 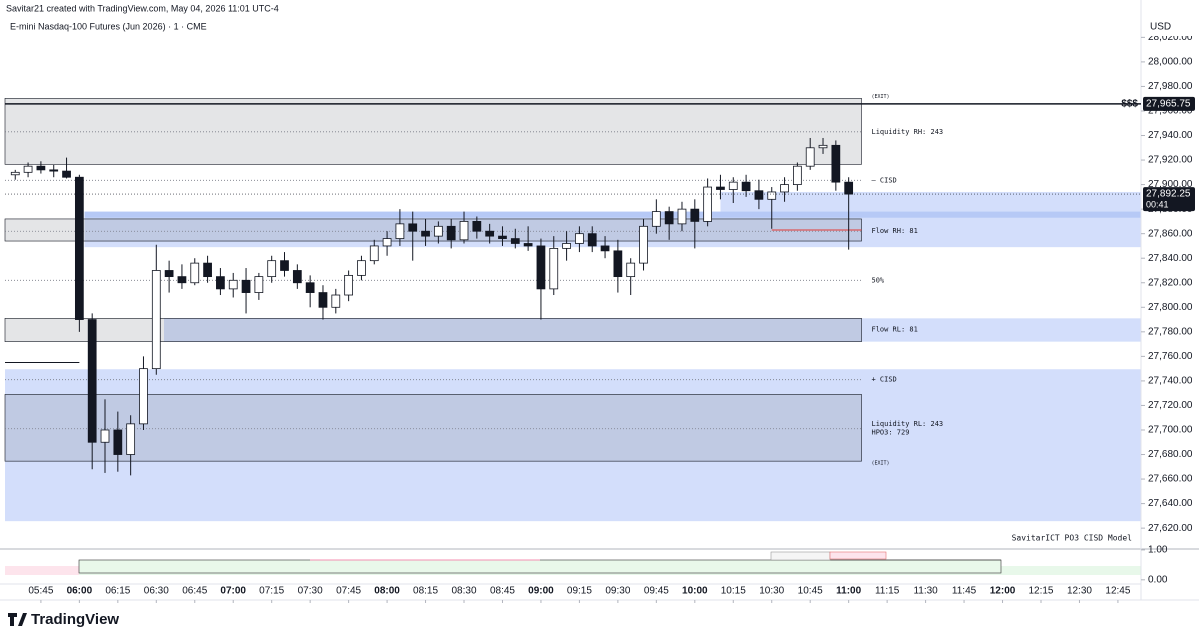 I want to click on currency: USD, so click(x=1160, y=27).